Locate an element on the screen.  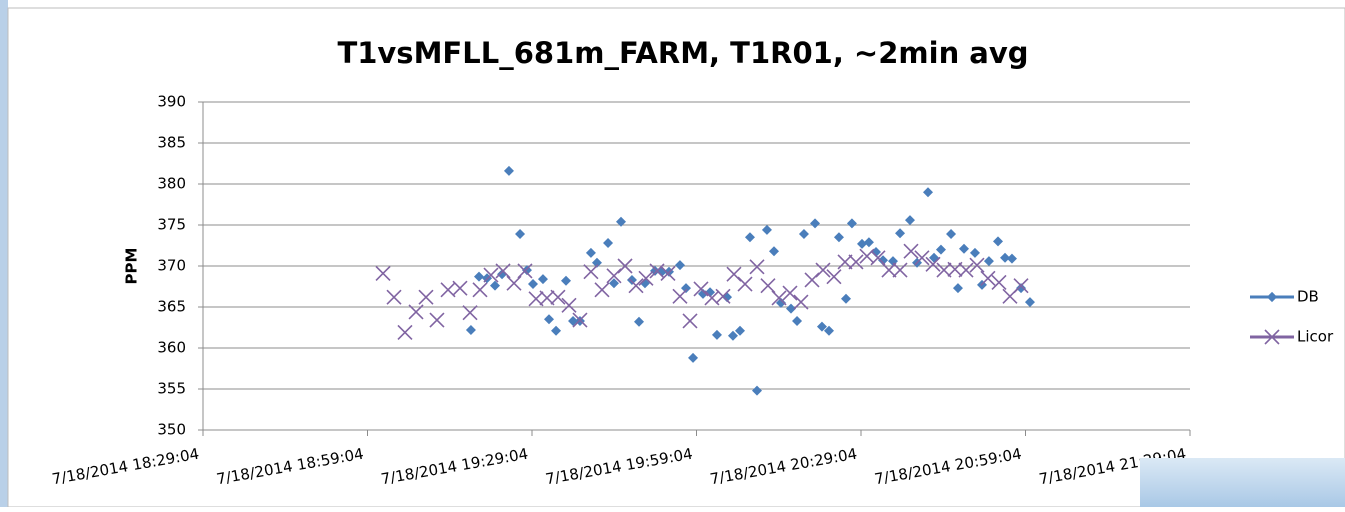
y-tick-label: 385 is located at coordinates (171, 143).